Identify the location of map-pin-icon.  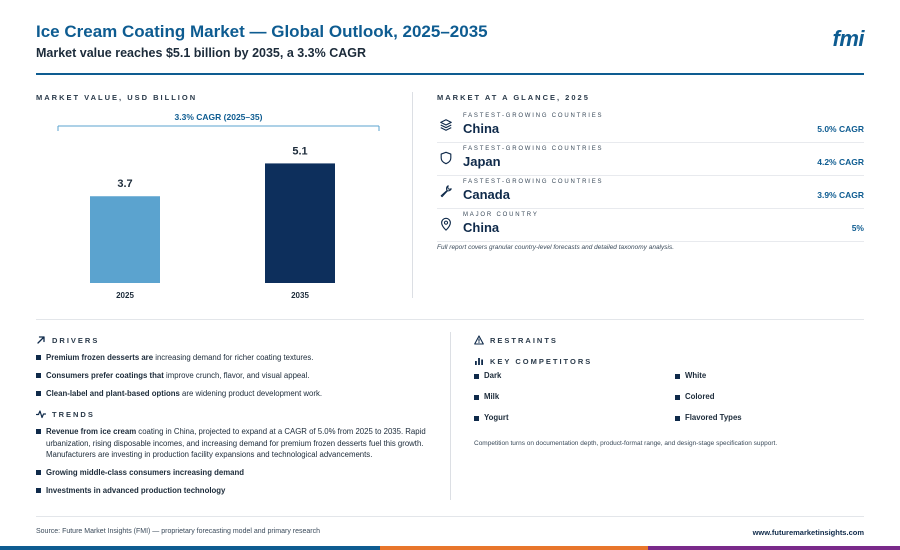
(446, 224).